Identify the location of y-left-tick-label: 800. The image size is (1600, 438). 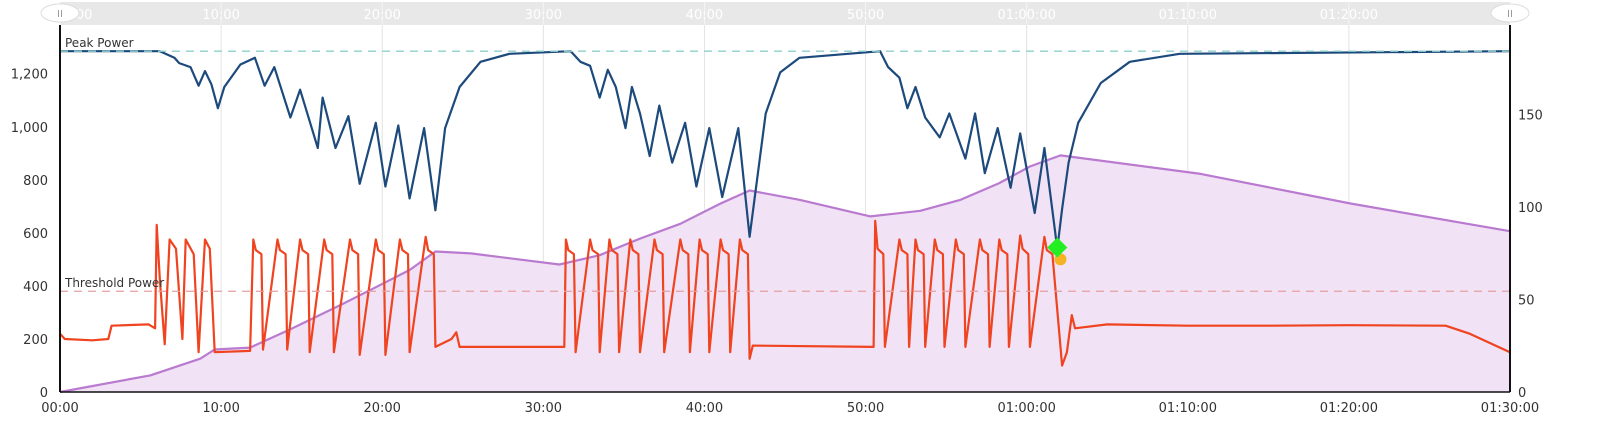
(35, 181).